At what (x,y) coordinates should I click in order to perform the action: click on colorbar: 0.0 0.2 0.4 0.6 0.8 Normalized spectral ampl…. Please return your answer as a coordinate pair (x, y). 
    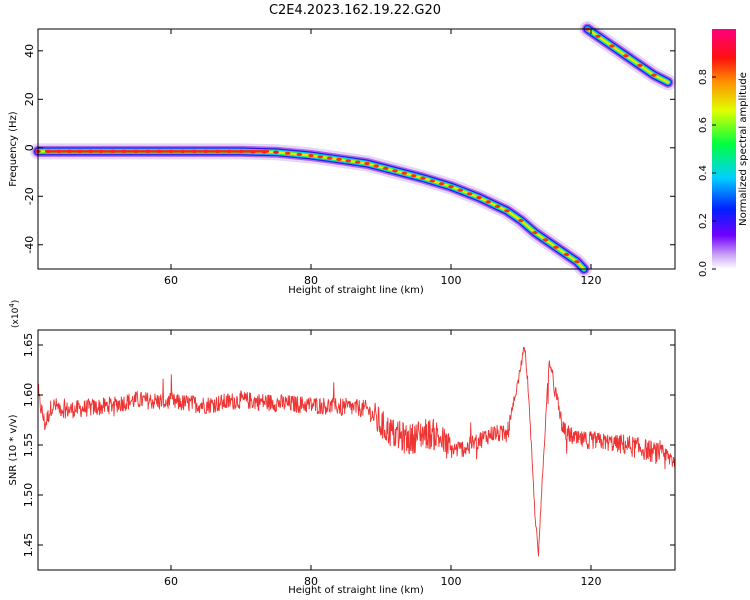
    Looking at the image, I should click on (723, 153).